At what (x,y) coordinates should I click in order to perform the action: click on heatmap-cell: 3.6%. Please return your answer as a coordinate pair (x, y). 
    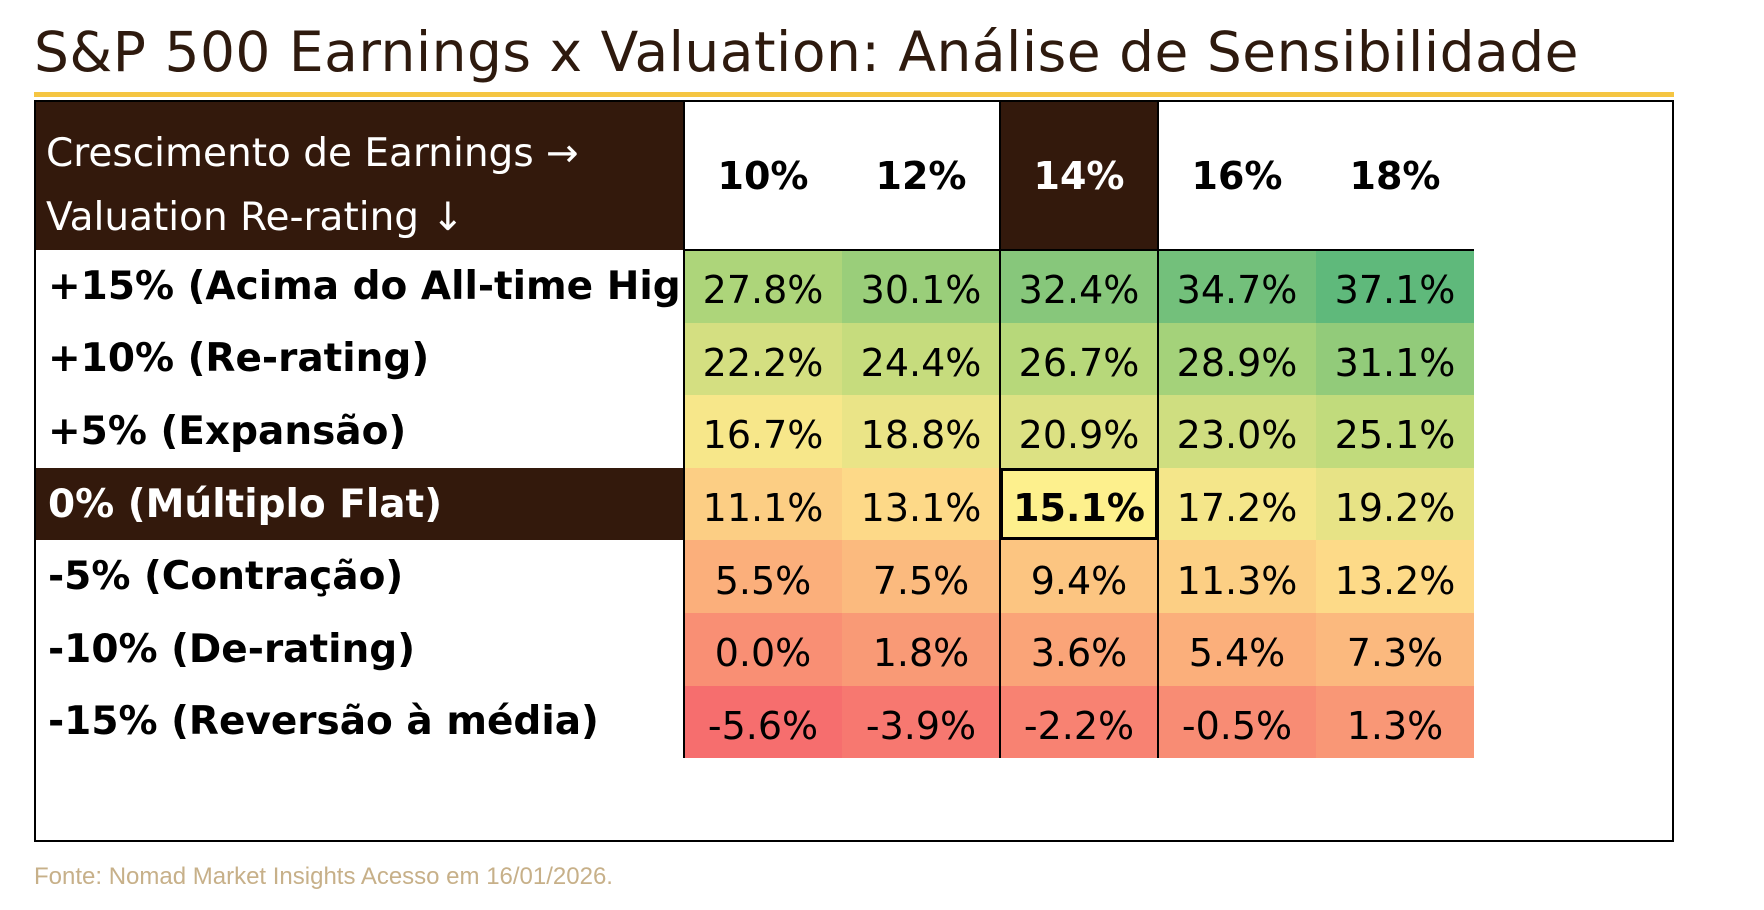
    Looking at the image, I should click on (1079, 649).